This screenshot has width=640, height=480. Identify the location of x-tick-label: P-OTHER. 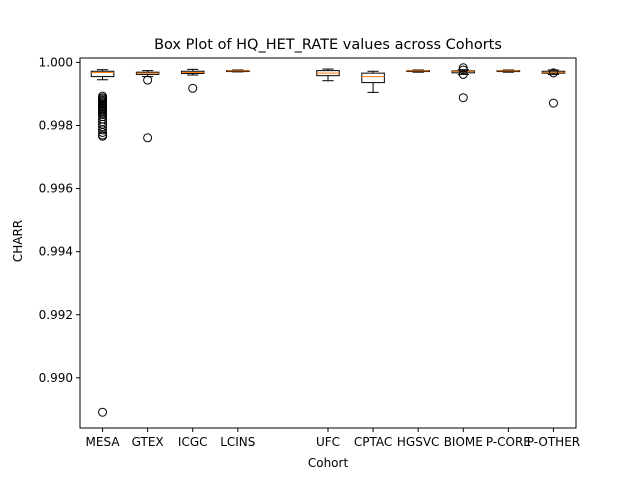
(553, 442).